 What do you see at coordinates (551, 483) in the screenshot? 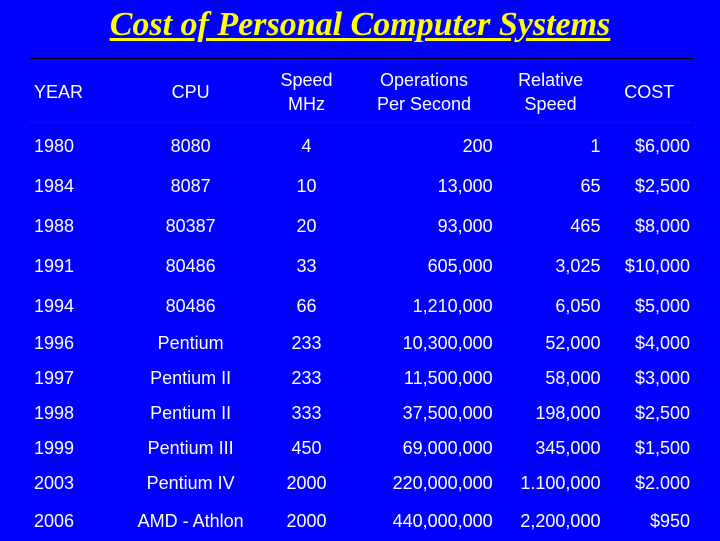
I see `cell-relative: 1.100,000` at bounding box center [551, 483].